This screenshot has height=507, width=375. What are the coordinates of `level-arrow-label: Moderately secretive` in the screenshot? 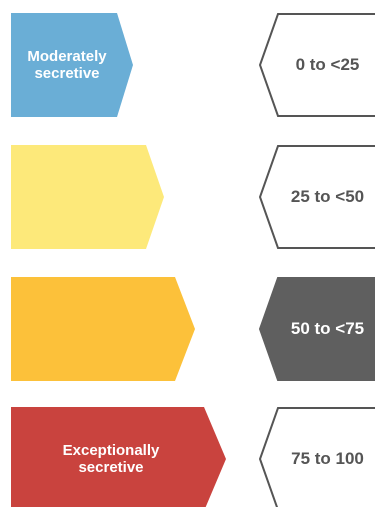 It's located at (67, 65).